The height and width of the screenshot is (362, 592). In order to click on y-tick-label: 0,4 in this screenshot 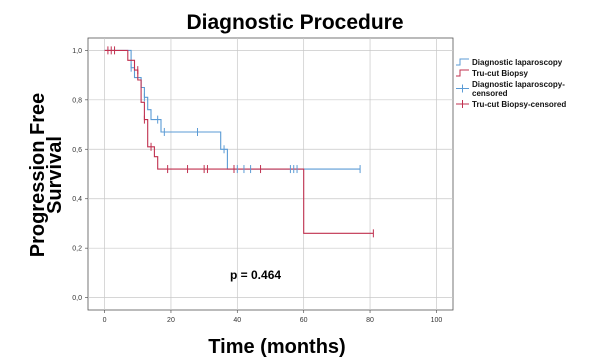, I will do `click(77, 199)`.